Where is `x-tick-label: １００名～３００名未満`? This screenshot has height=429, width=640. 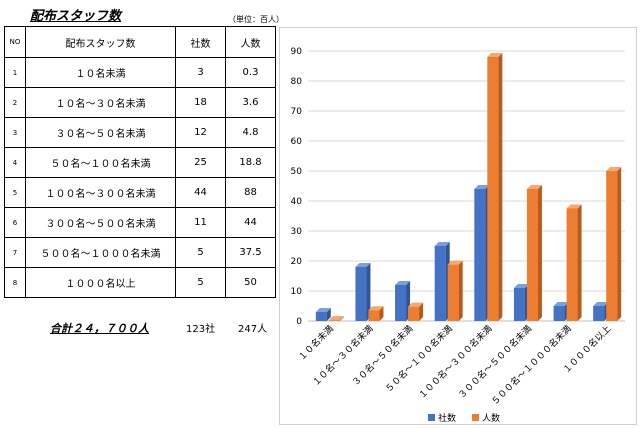 x-tick-label: １００名～３００名未満 is located at coordinates (455, 362).